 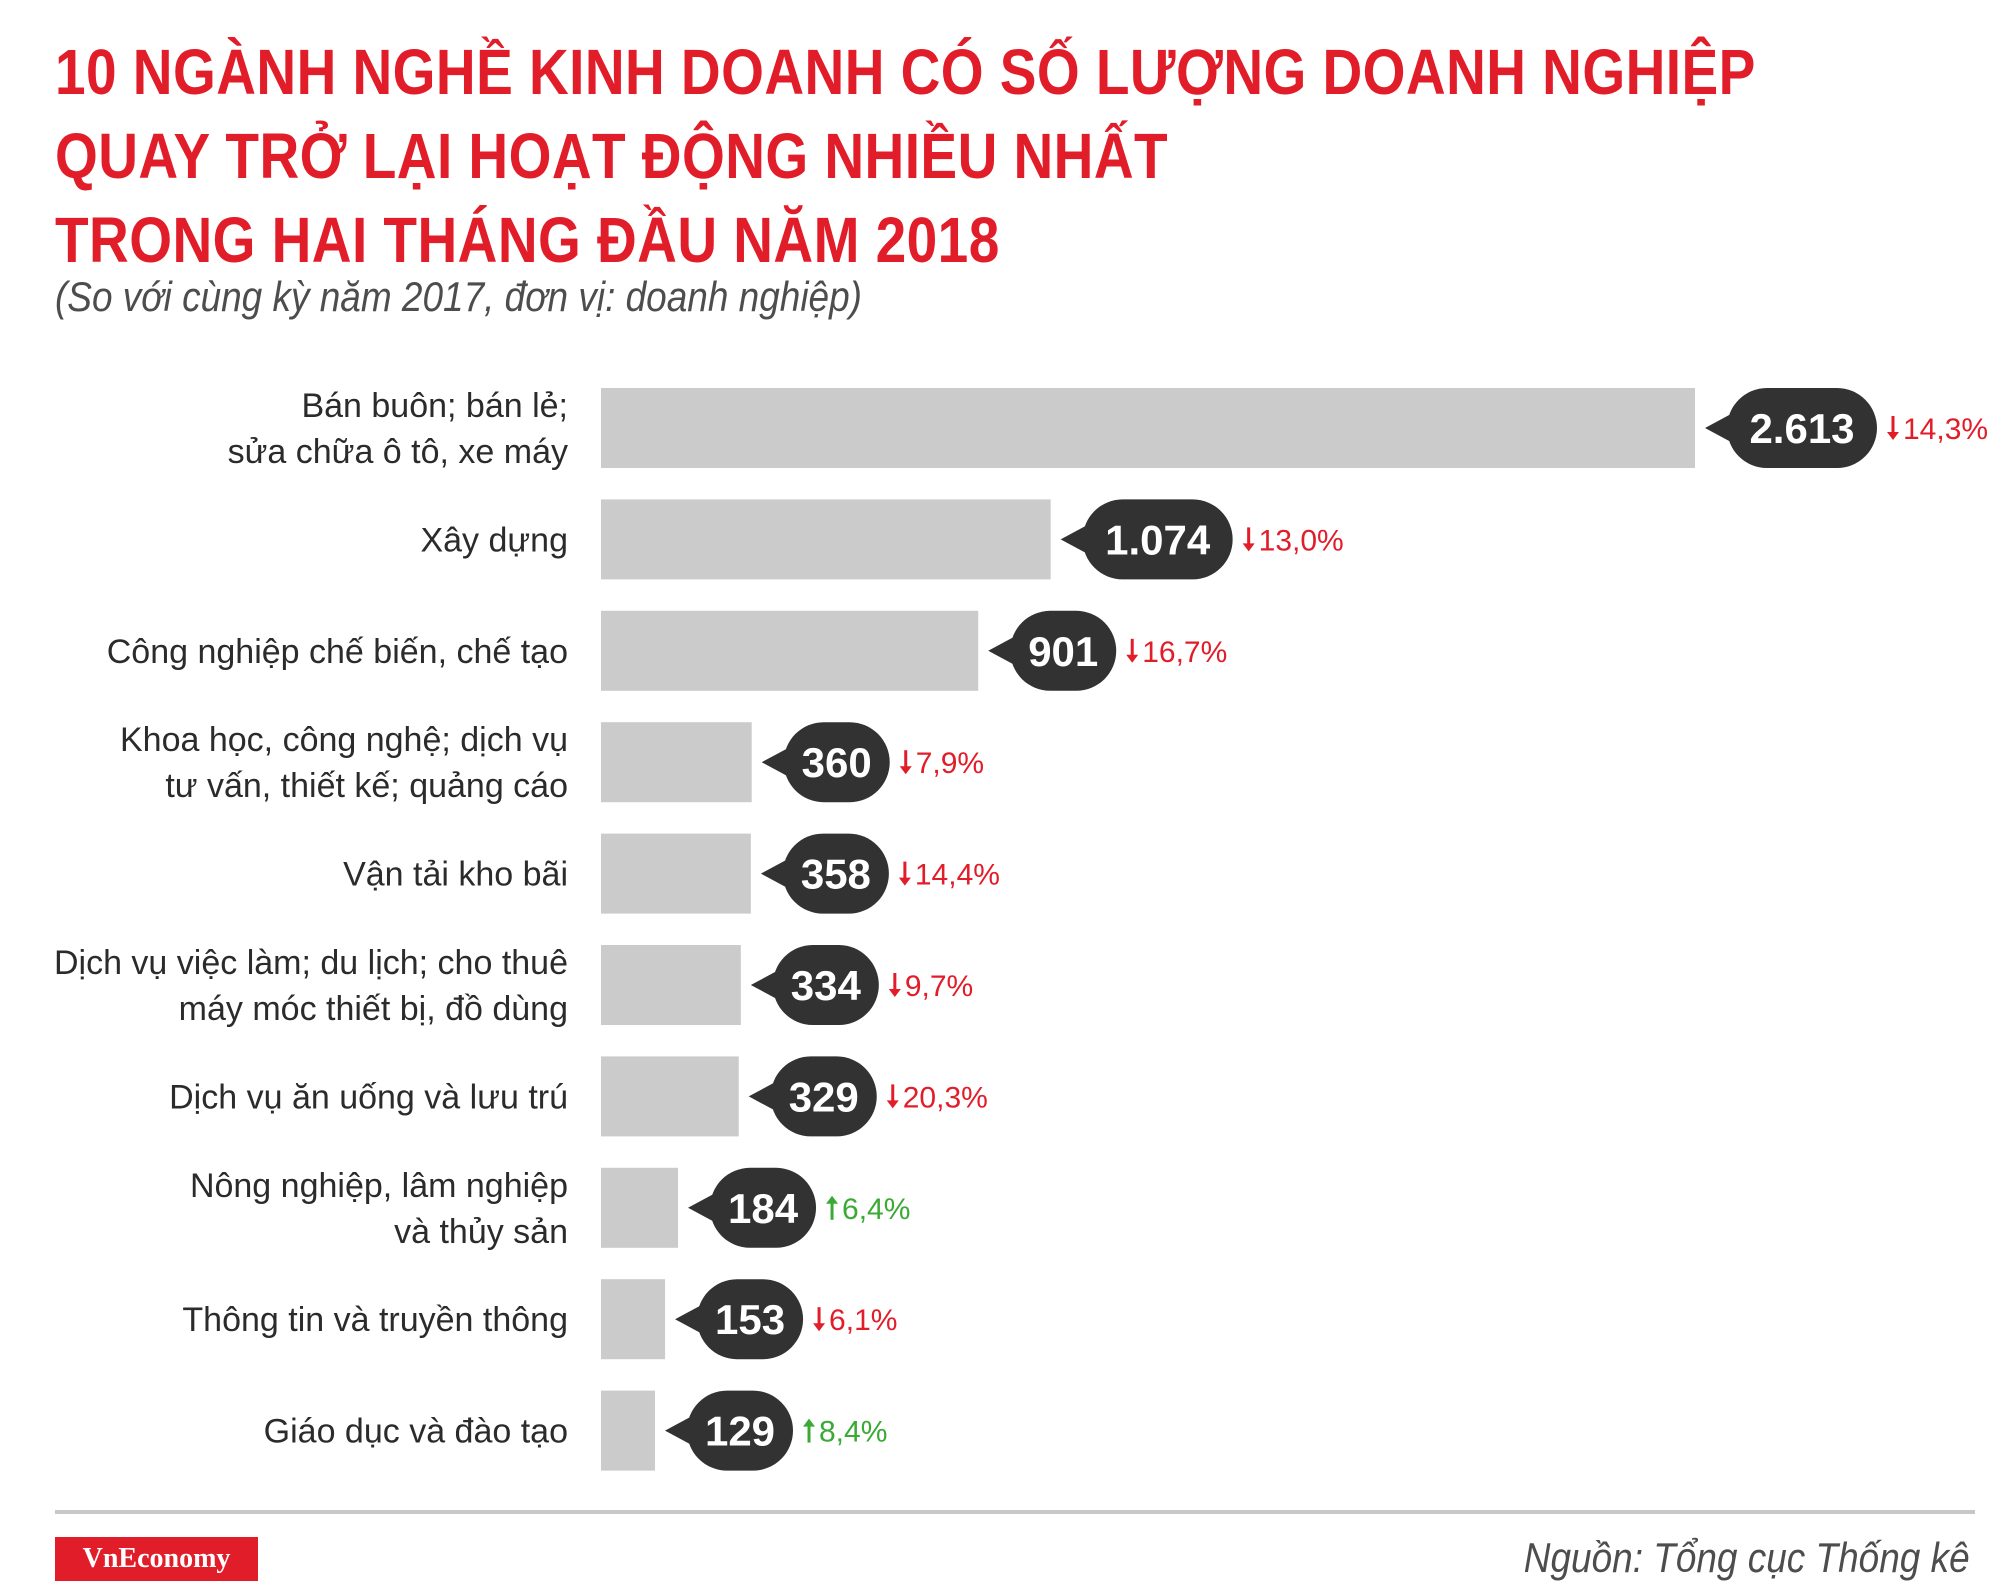 I want to click on category-label: Bán buôn; bán lẻ;, so click(x=434, y=406).